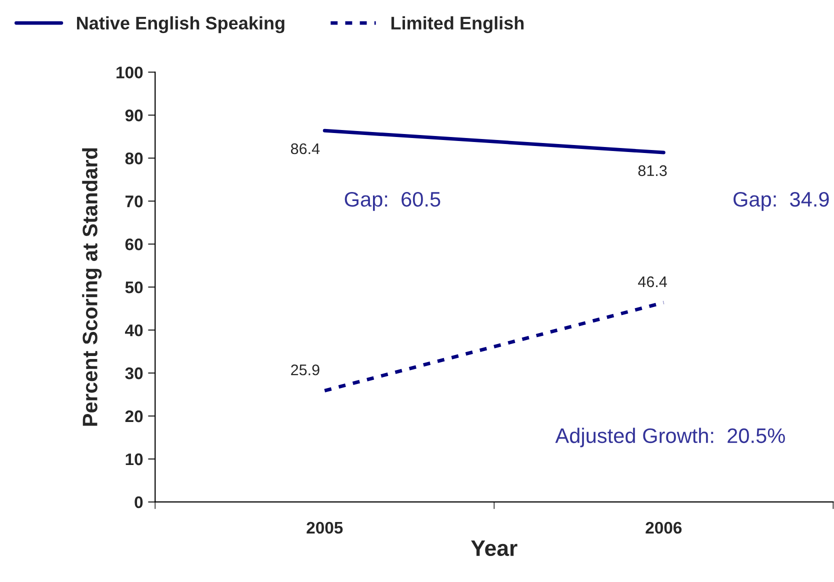  I want to click on x-tick-label: 2006, so click(664, 528).